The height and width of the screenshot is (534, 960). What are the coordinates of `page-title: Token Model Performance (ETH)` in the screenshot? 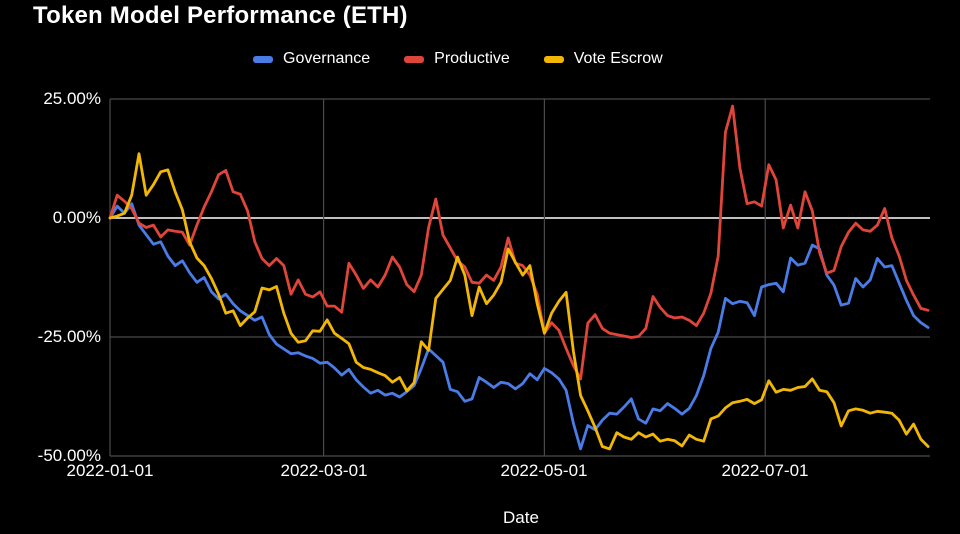 It's located at (220, 15).